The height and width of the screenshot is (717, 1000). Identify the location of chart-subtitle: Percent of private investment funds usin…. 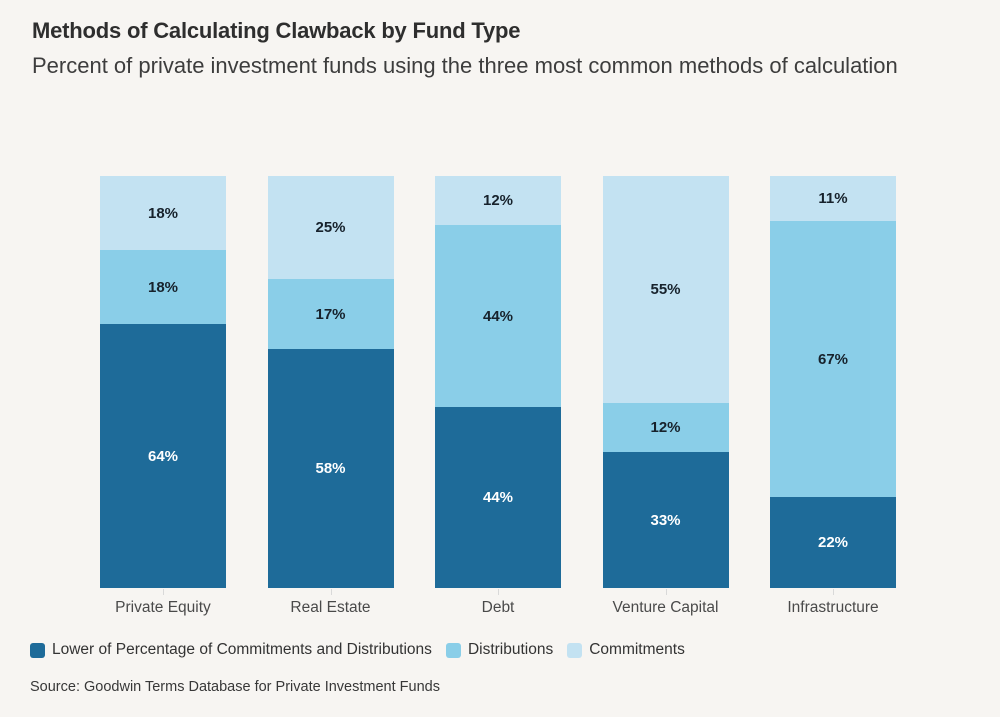
(465, 65).